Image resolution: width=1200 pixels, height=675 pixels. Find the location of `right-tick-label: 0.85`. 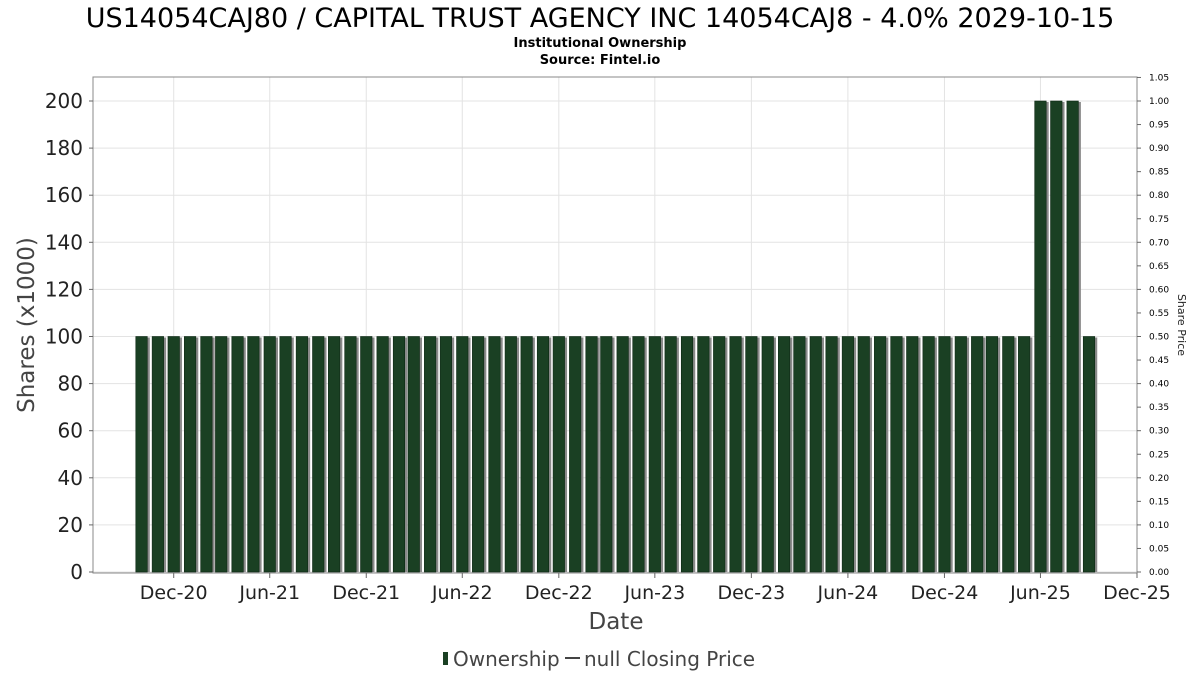

right-tick-label: 0.85 is located at coordinates (1159, 173).